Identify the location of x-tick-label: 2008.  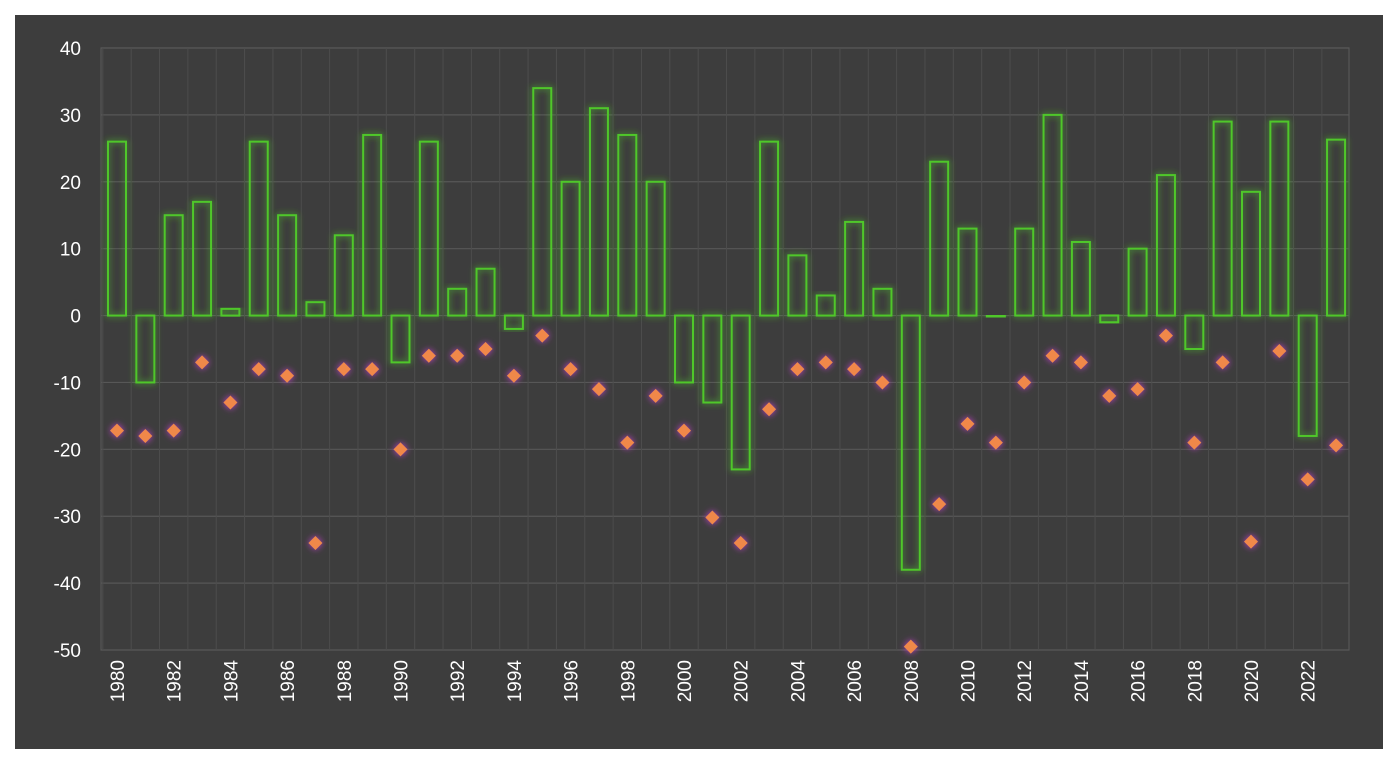
(912, 681).